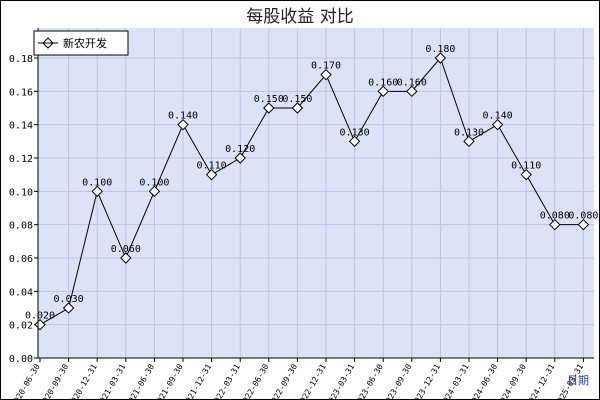 Image resolution: width=600 pixels, height=400 pixels. Describe the element at coordinates (21, 359) in the screenshot. I see `y-tick-label: 0.00` at that location.